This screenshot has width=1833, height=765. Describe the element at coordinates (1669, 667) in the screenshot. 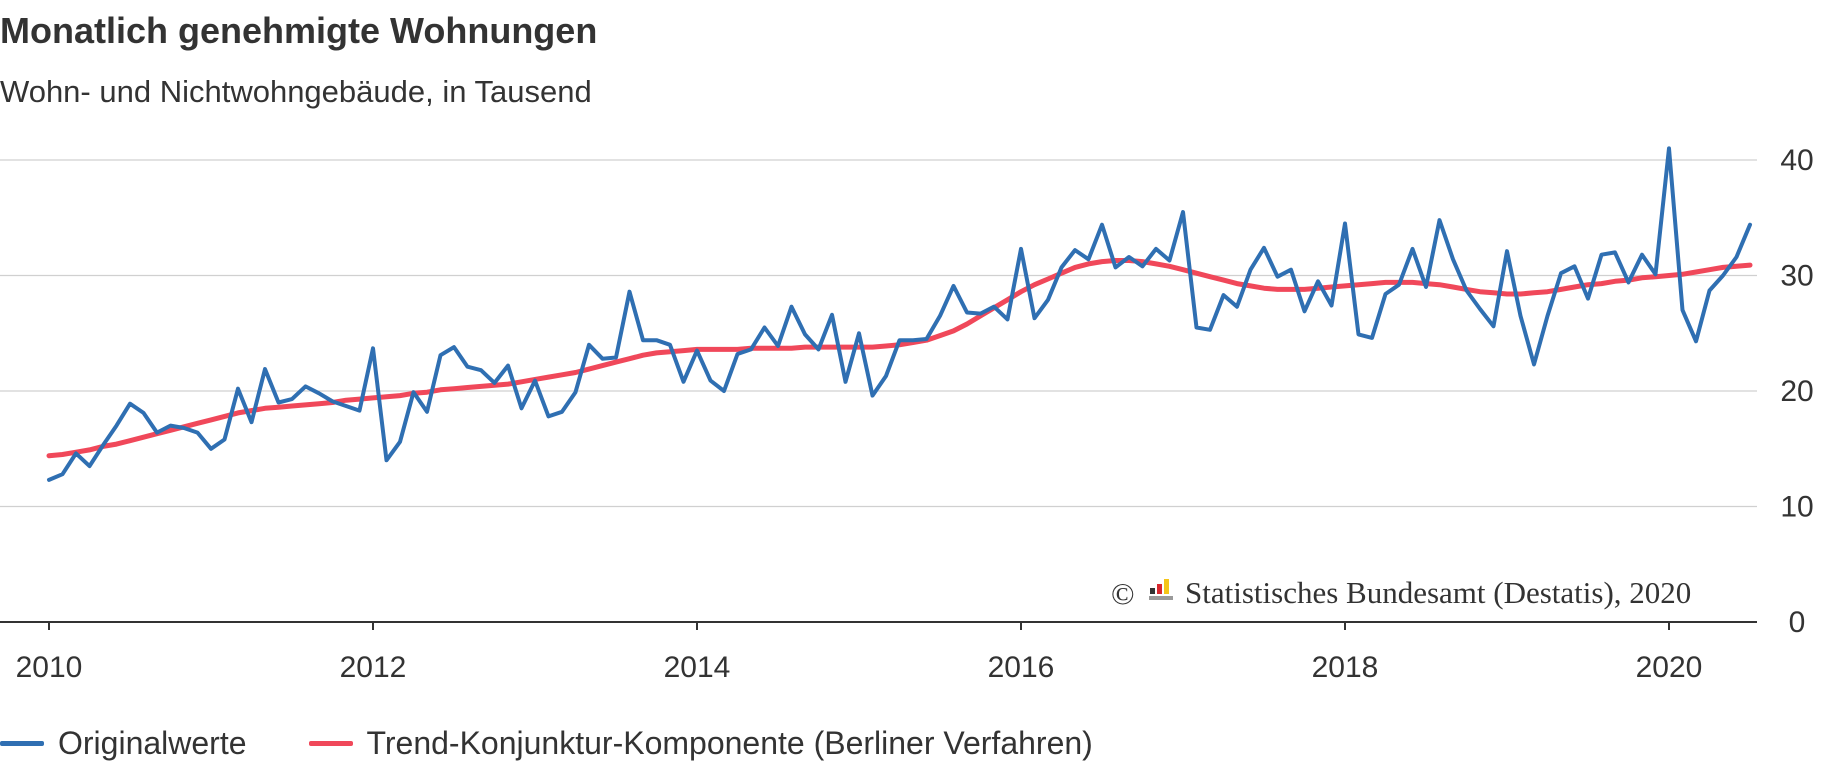

I see `x-tick-label-2020: 2020` at that location.